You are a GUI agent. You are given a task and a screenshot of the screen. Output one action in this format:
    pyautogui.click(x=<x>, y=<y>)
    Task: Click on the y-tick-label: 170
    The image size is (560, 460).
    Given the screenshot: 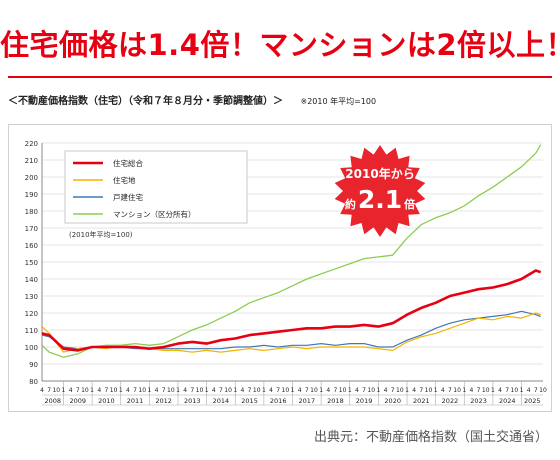 What is the action you would take?
    pyautogui.click(x=31, y=229)
    